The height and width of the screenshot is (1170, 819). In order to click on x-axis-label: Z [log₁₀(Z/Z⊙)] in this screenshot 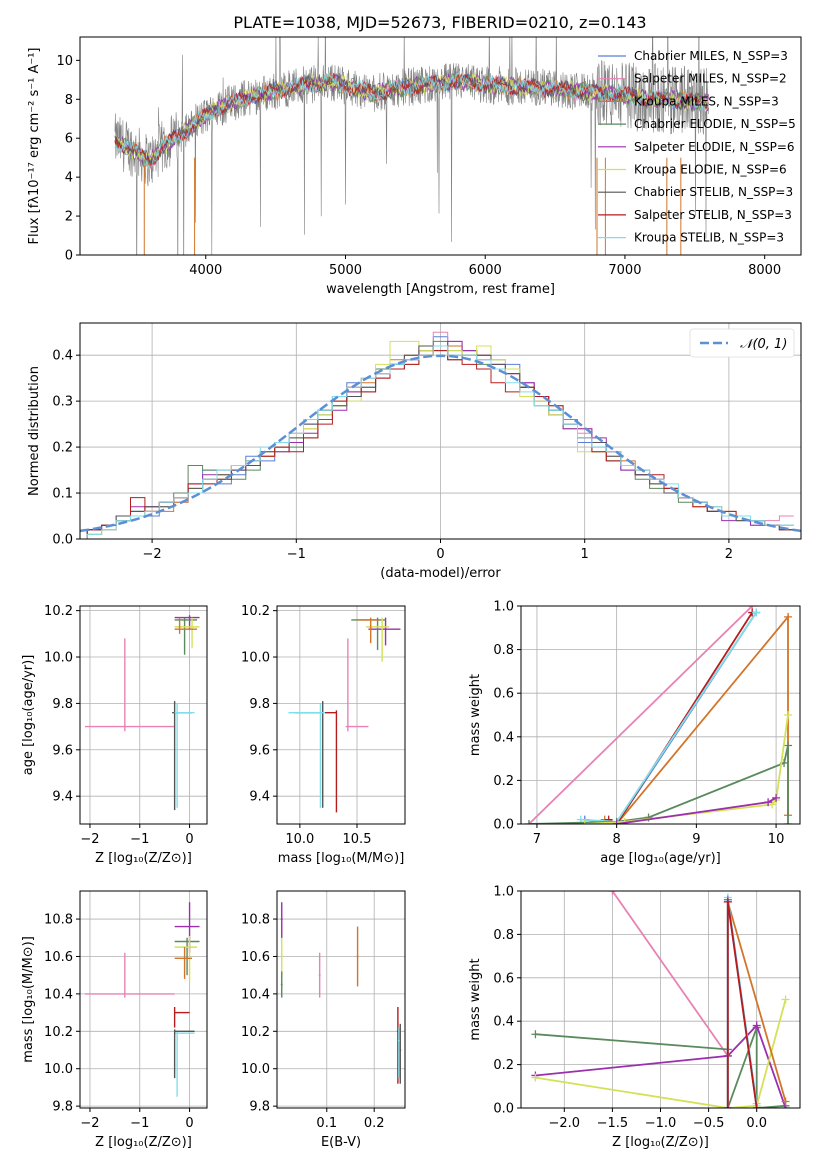, I will do `click(143, 858)`.